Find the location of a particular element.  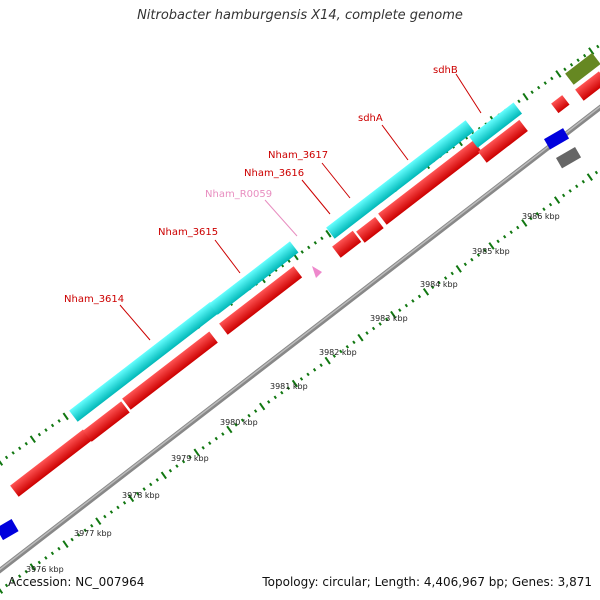

rna-feature is located at coordinates (317, 272).